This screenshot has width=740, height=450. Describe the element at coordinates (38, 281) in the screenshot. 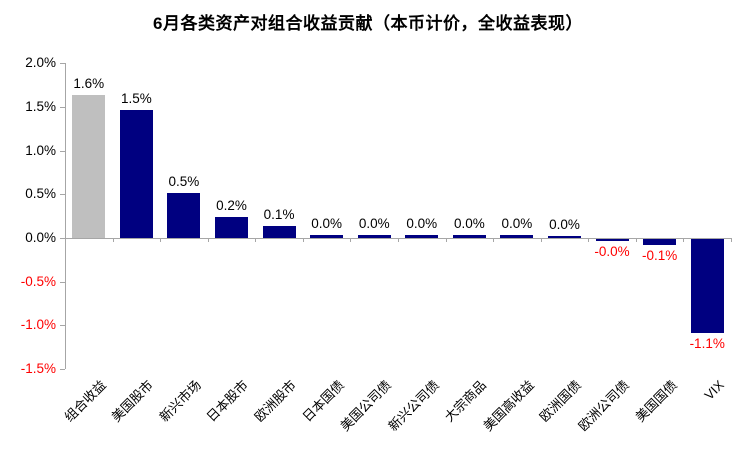

I see `y-tick-label: -0.5%` at that location.